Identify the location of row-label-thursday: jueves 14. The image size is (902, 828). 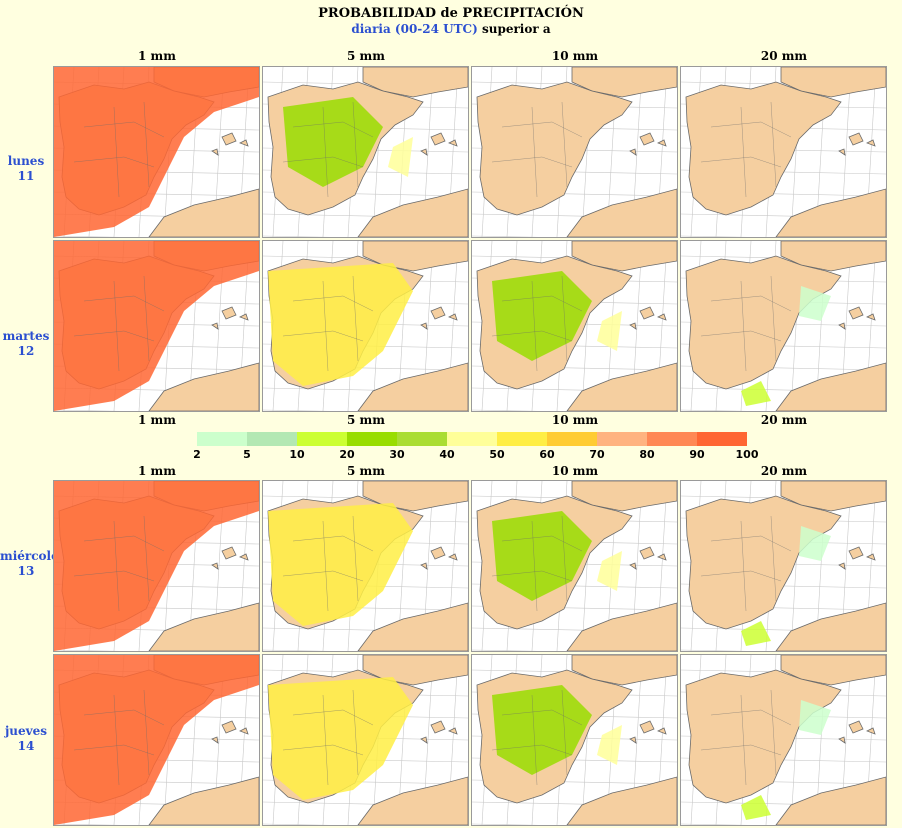
(26, 739).